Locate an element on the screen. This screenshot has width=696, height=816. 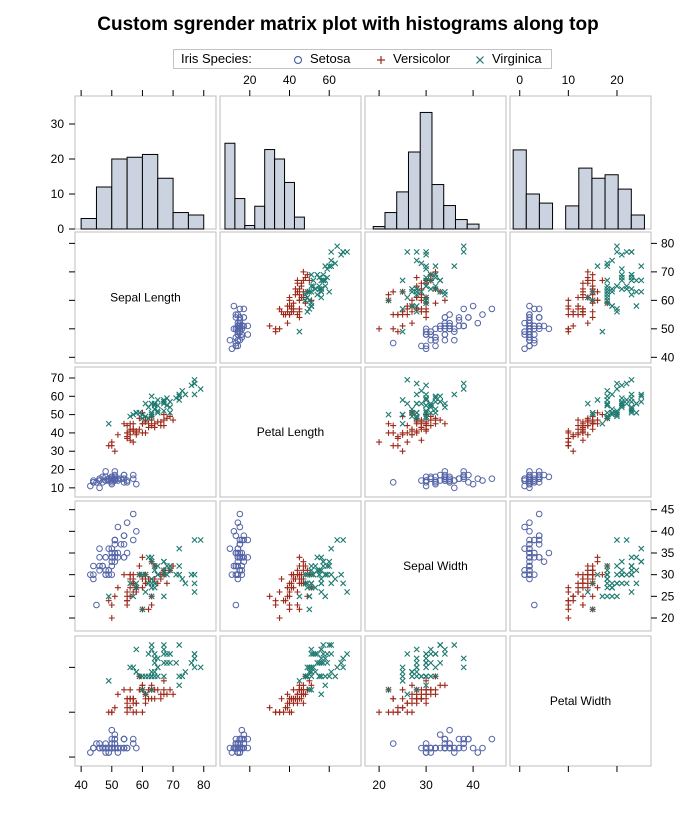
x-tick-label: 40 is located at coordinates (290, 80).